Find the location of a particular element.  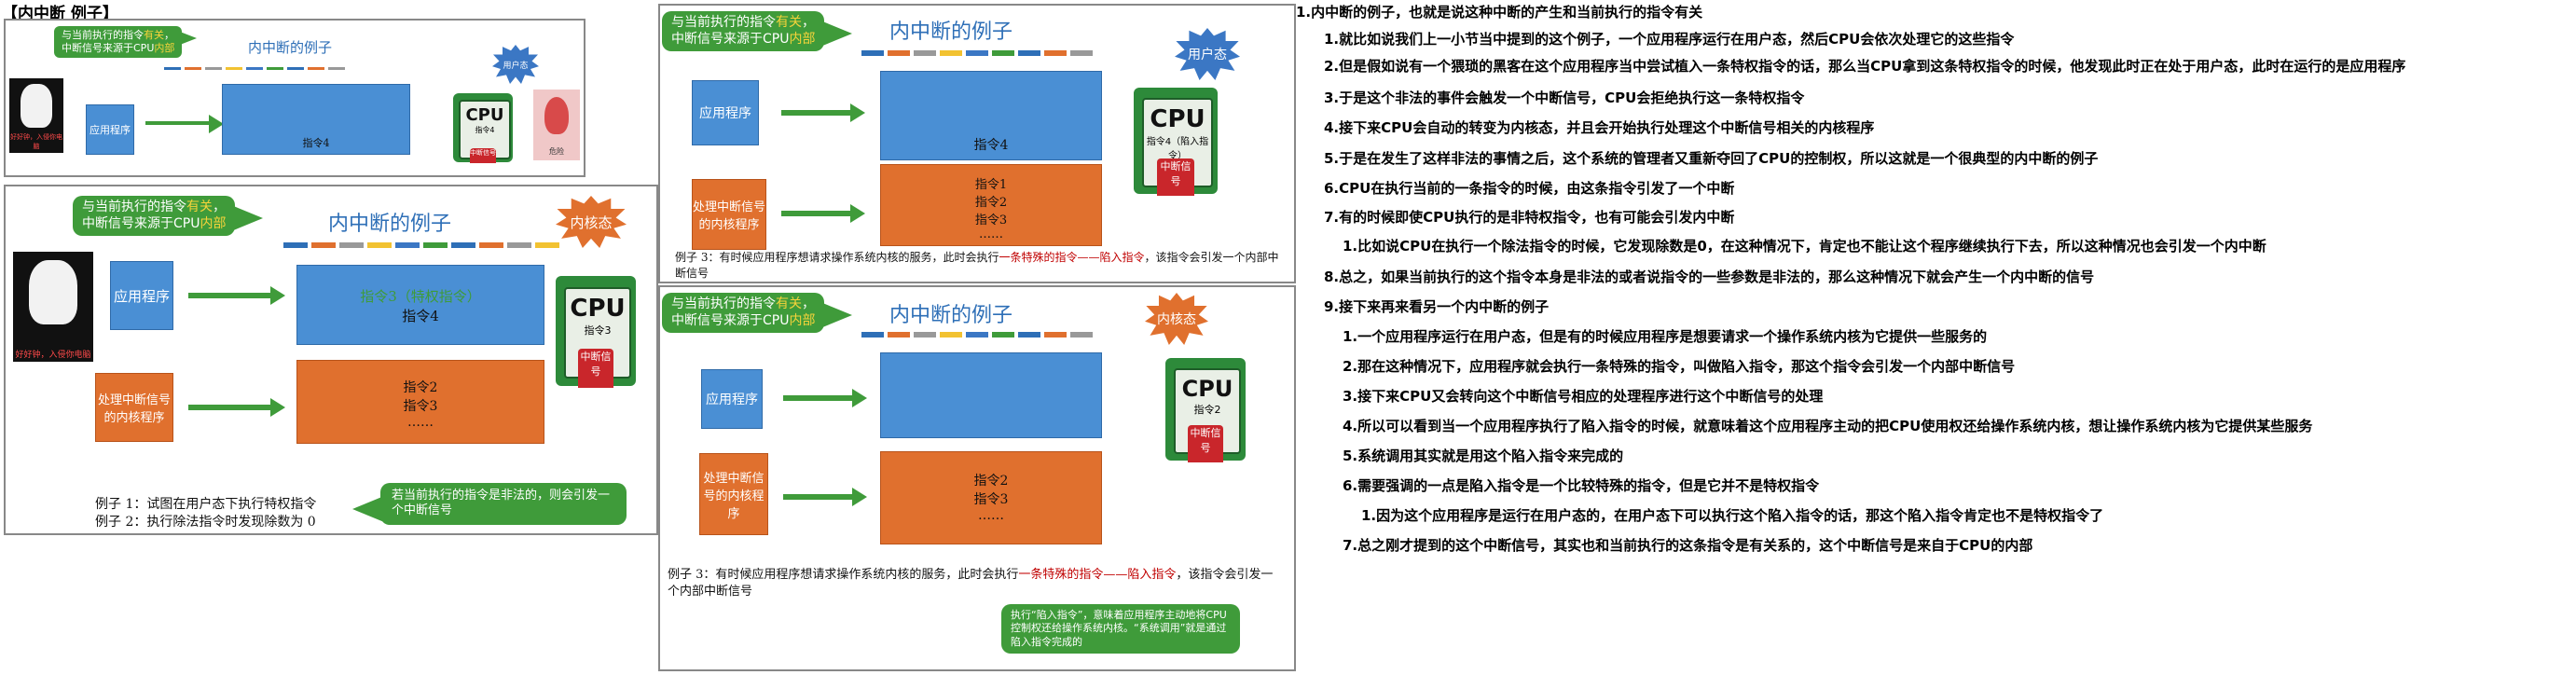

note-line: 6.需要强调的一点是陷入指令是一个比较特殊的指令，但是它并不是特权指令 is located at coordinates (1581, 485).